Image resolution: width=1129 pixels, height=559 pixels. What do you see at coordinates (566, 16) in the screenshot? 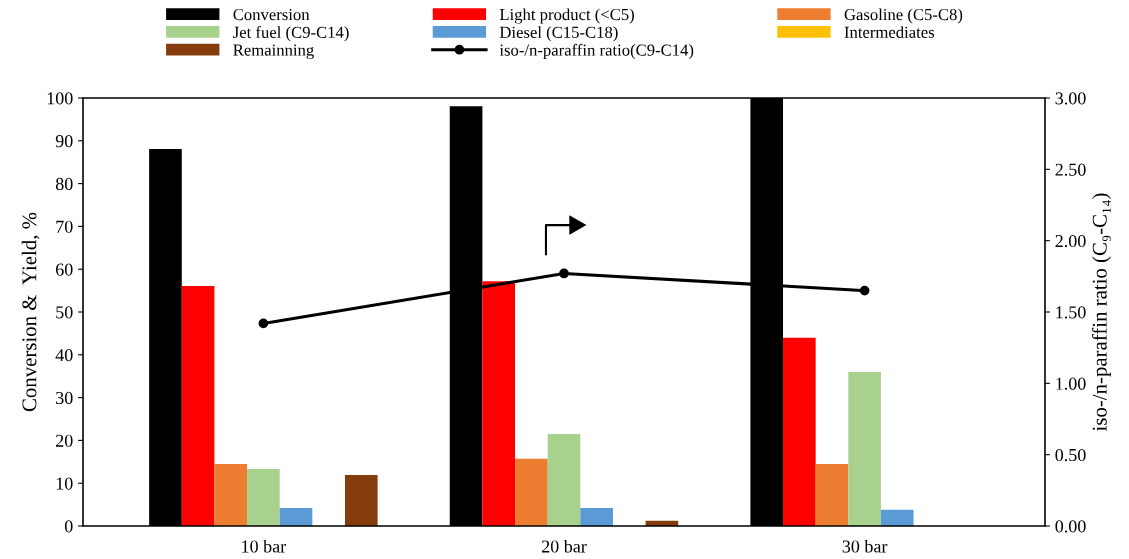
I see `legend-label: Light product (<C5)` at bounding box center [566, 16].